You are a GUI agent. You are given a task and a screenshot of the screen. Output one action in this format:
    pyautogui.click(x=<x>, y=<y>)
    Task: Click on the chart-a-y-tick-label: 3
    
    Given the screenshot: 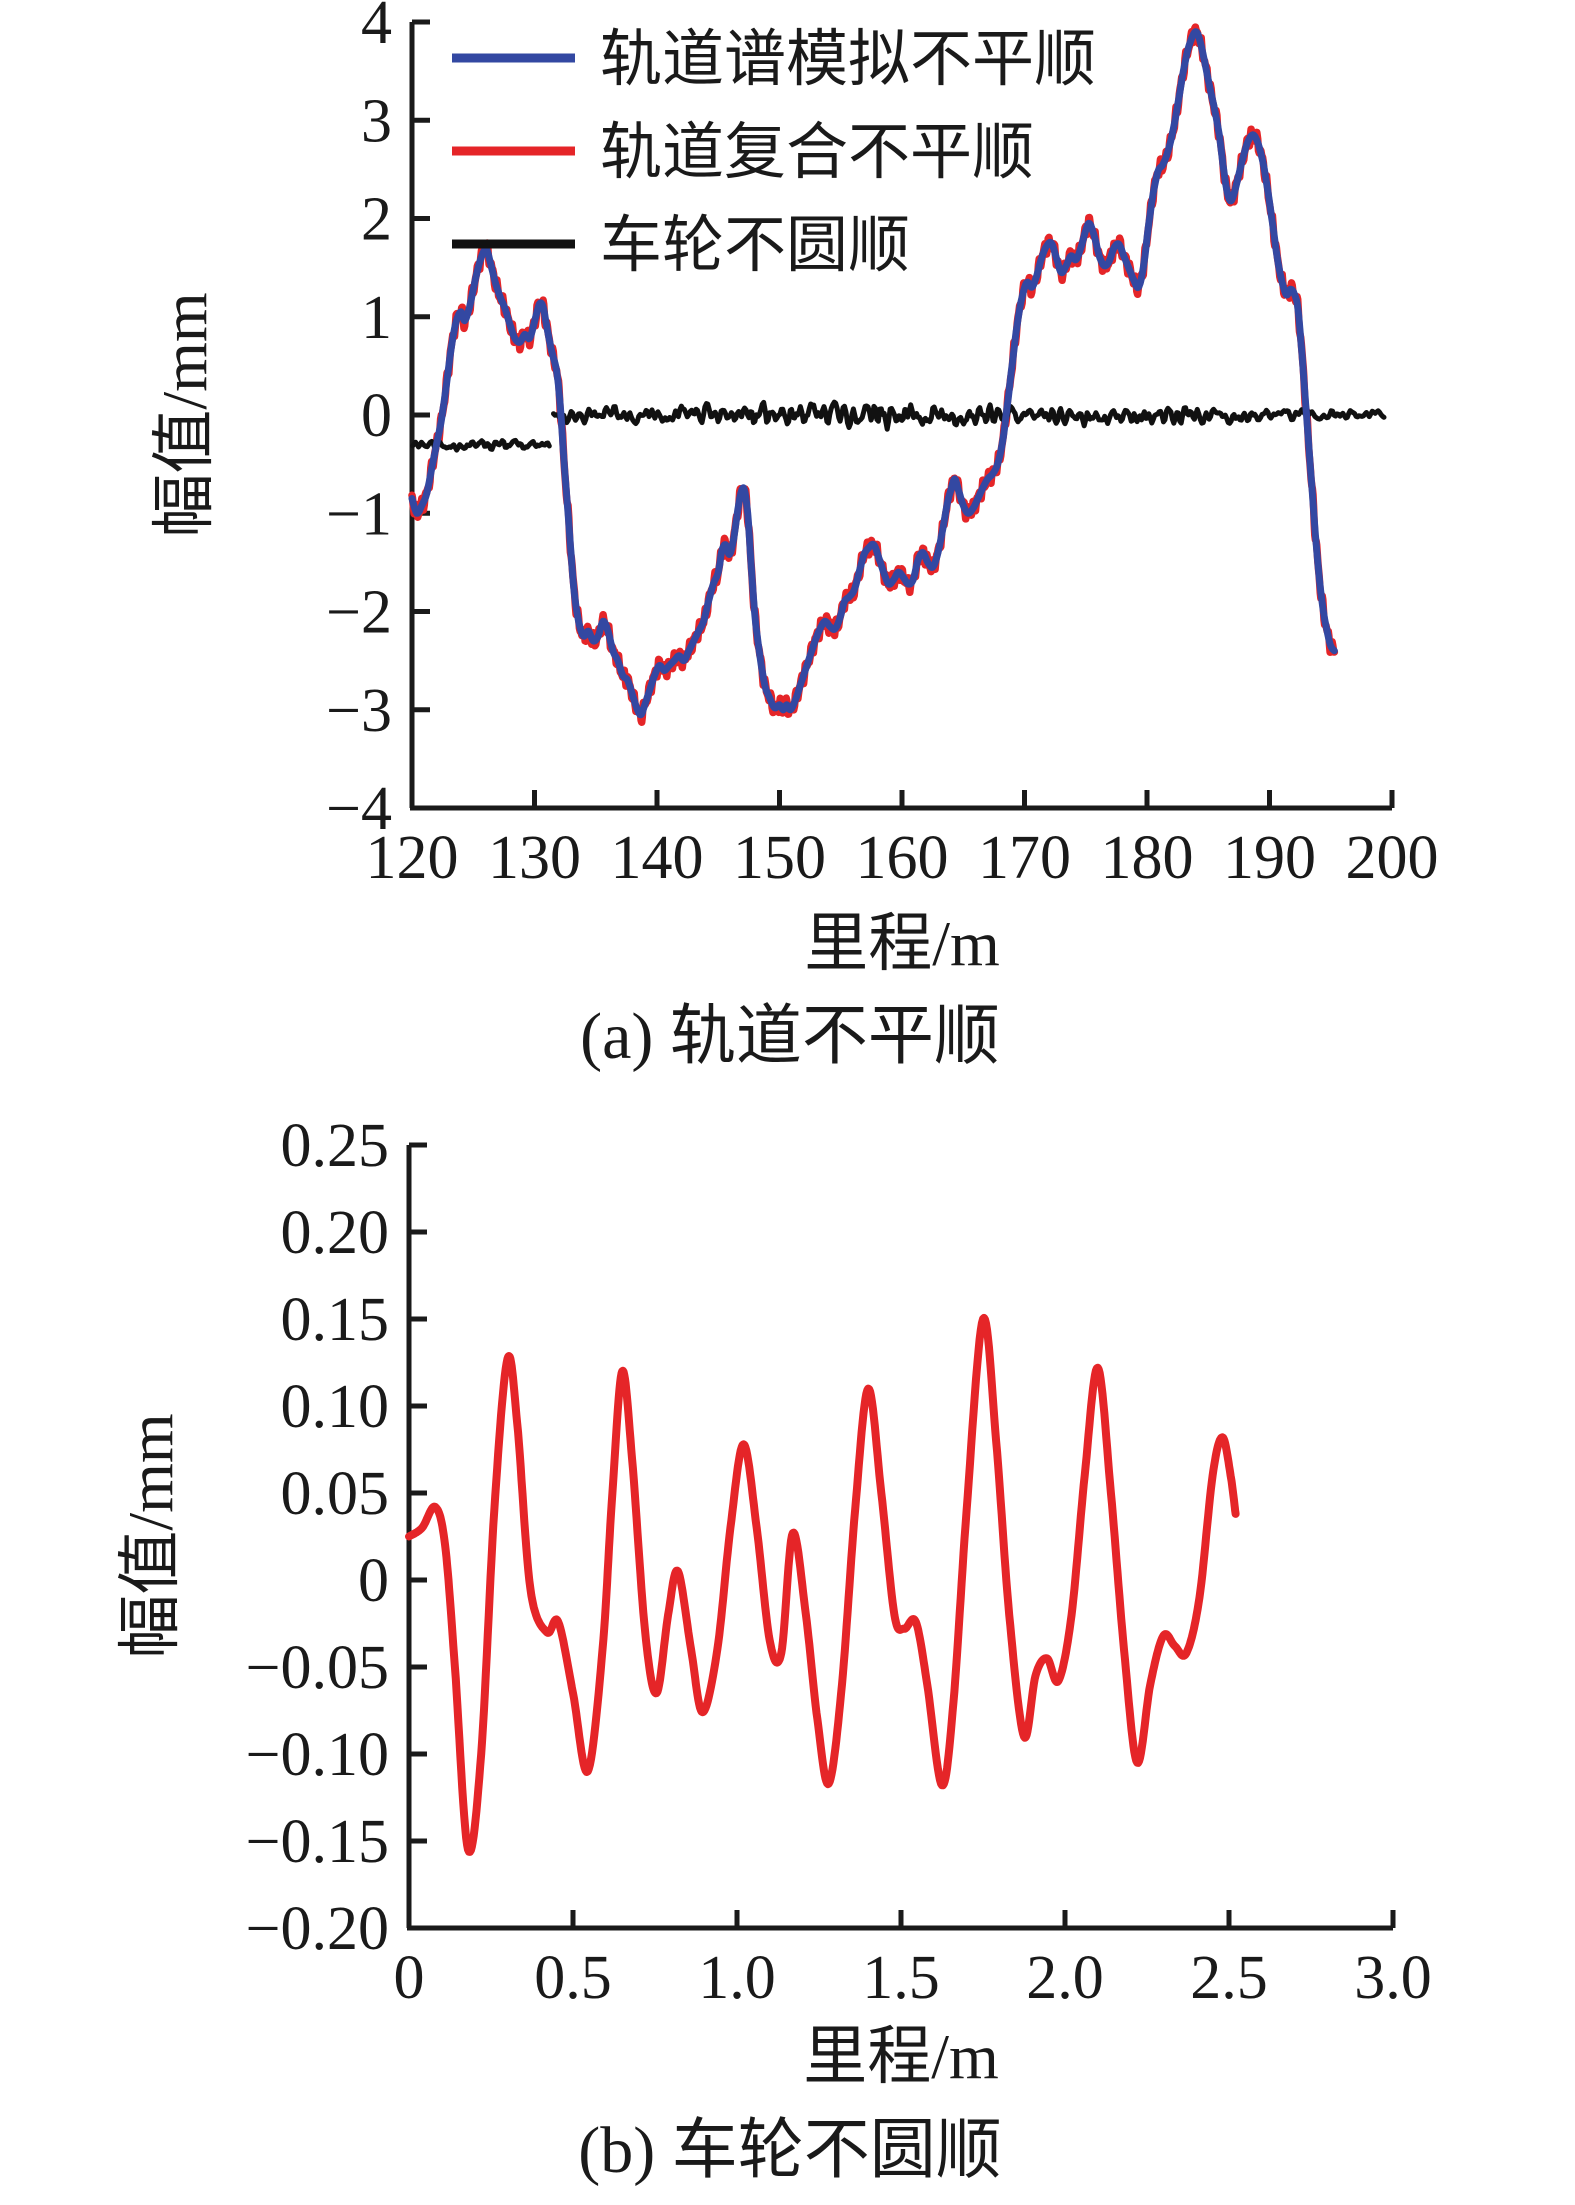 What is the action you would take?
    pyautogui.click(x=376, y=121)
    